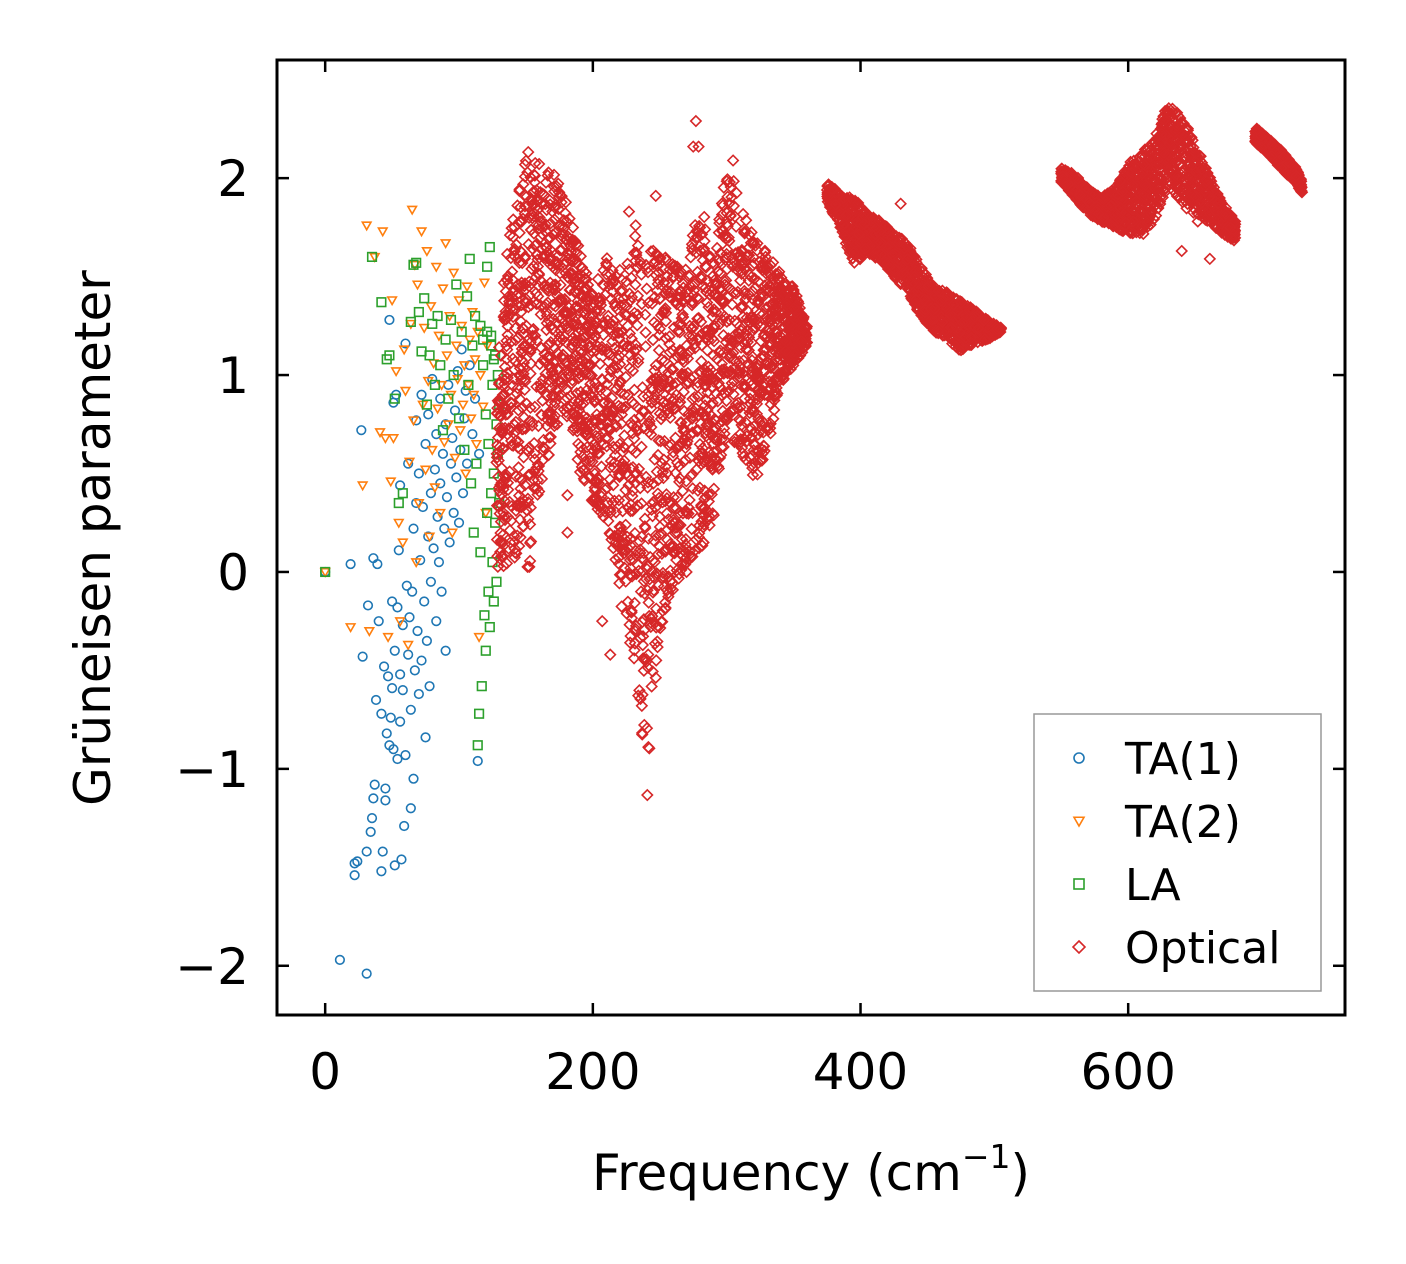 The width and height of the screenshot is (1406, 1264). I want to click on series-la, so click(412, 496).